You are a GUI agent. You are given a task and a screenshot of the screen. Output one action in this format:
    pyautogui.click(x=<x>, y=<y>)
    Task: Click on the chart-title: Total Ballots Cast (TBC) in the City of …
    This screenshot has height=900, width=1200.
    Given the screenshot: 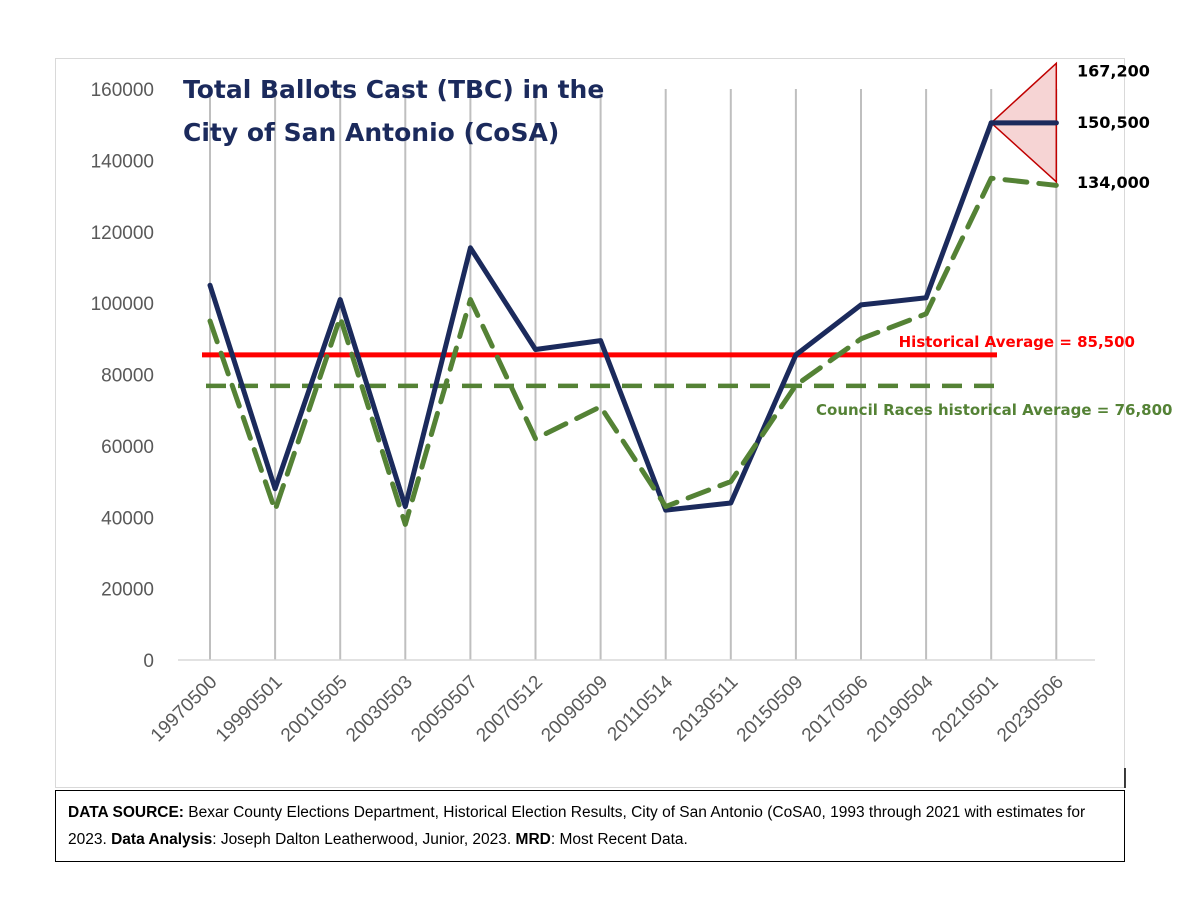 What is the action you would take?
    pyautogui.click(x=393, y=111)
    